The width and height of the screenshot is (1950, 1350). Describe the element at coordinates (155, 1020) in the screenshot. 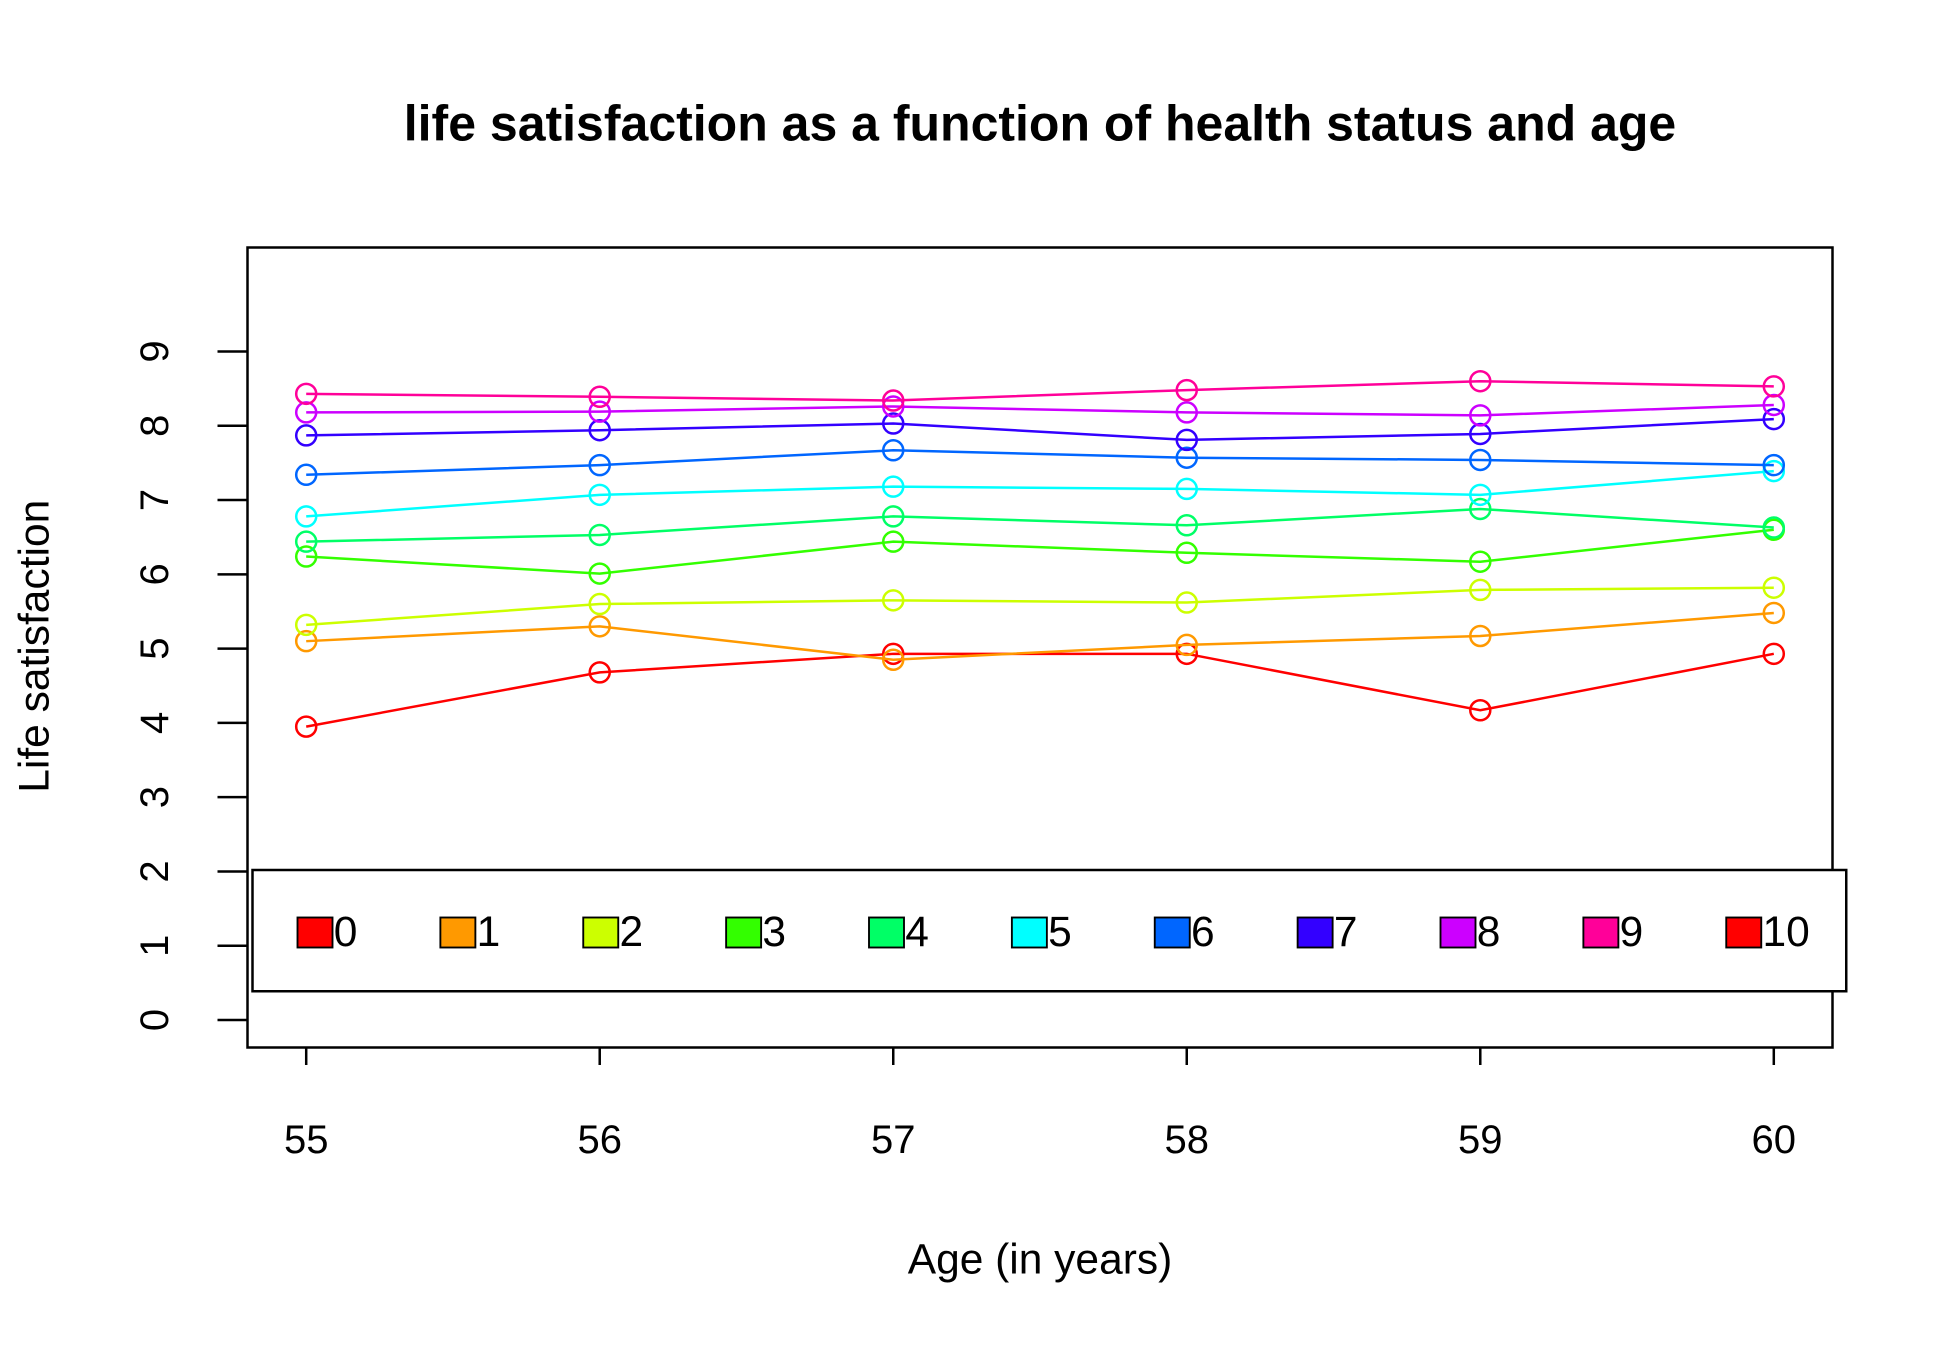

I see `y-tick-label: 0` at that location.